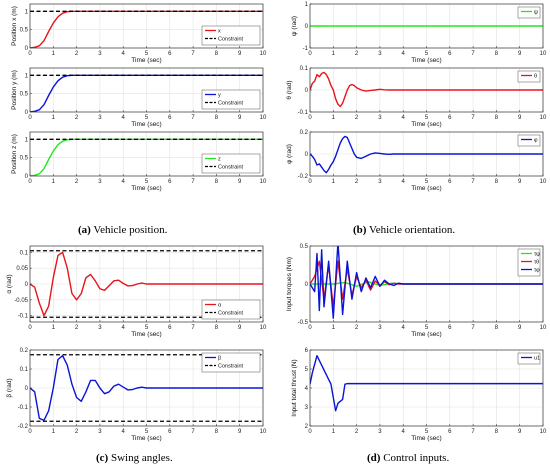 Image resolution: width=550 pixels, height=468 pixels. Describe the element at coordinates (9, 387) in the screenshot. I see `y-axis-label: β (rad)` at that location.